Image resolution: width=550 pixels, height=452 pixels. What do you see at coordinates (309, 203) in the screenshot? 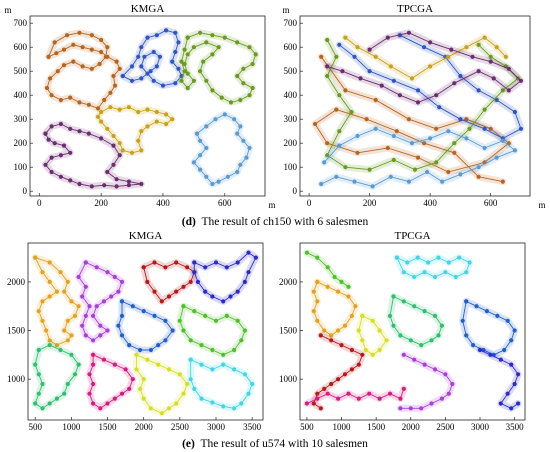
I see `x-tick-label: 0` at bounding box center [309, 203].